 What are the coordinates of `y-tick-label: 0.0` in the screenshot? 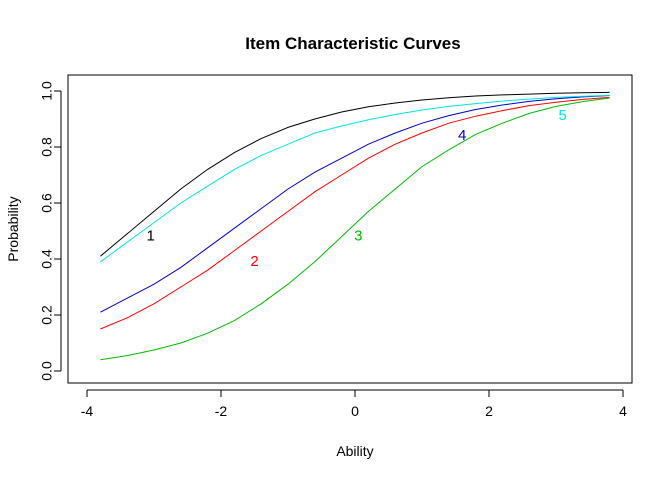 It's located at (47, 371).